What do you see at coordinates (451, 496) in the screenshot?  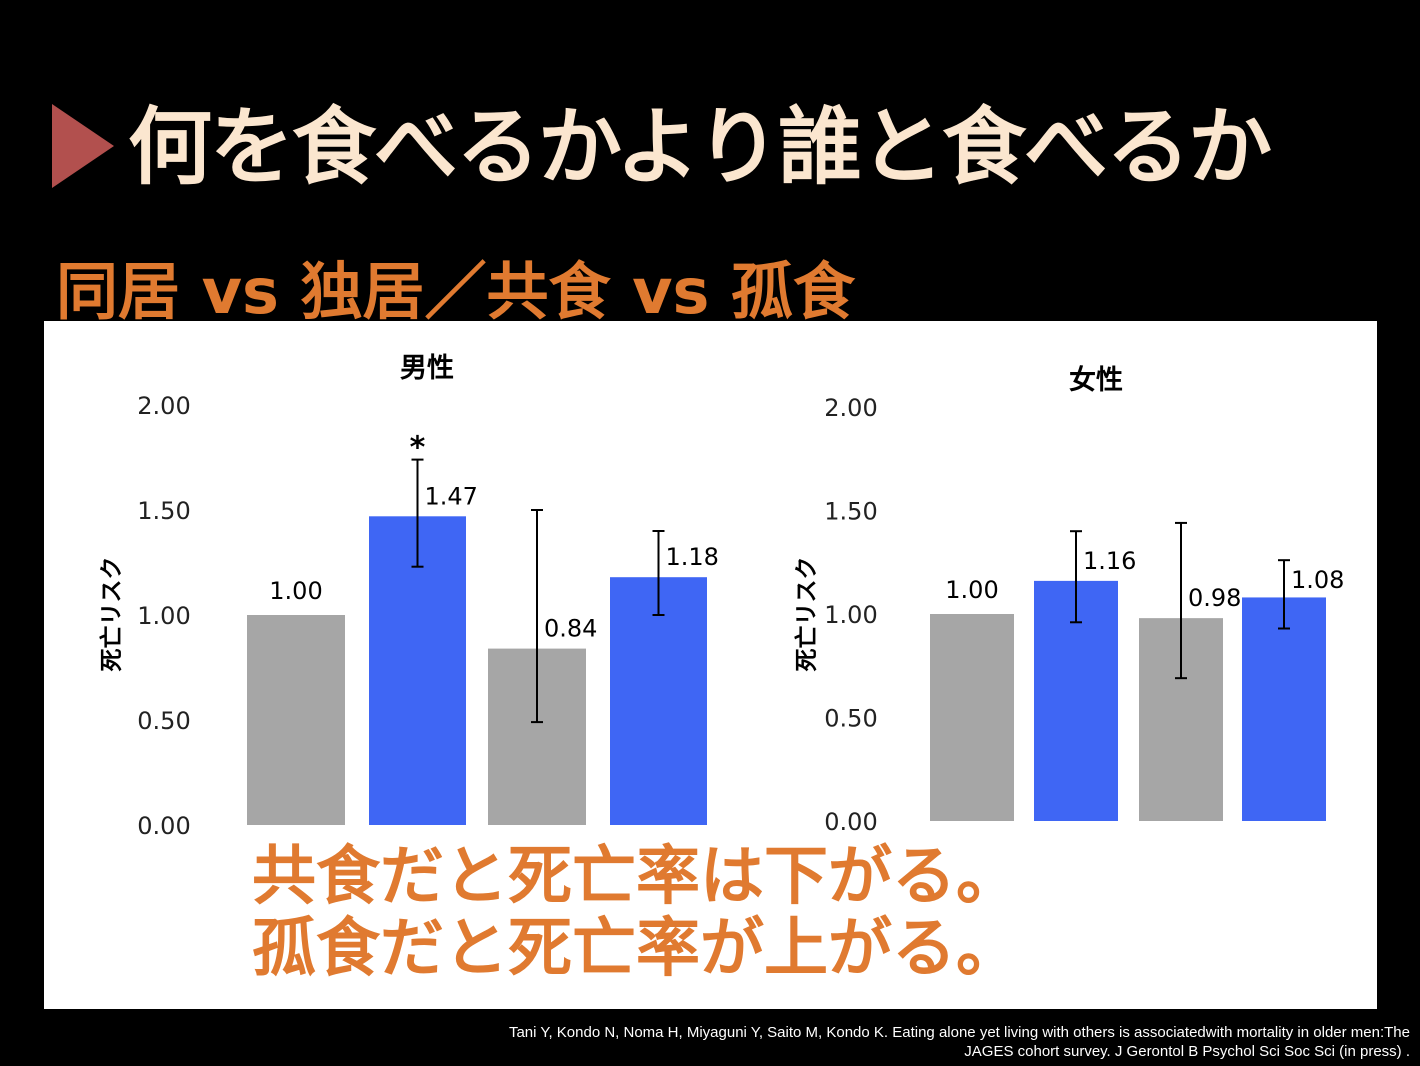 I see `bar-value-label: 1.47` at bounding box center [451, 496].